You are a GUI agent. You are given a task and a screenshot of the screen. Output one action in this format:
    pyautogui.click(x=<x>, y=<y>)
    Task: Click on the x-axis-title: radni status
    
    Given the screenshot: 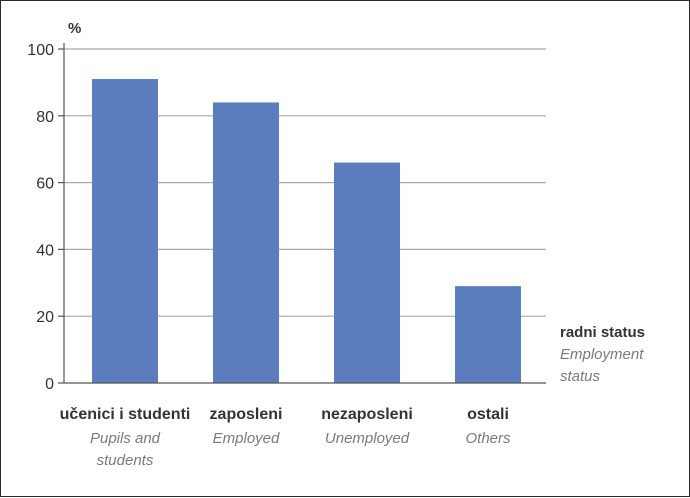 What is the action you would take?
    pyautogui.click(x=602, y=332)
    